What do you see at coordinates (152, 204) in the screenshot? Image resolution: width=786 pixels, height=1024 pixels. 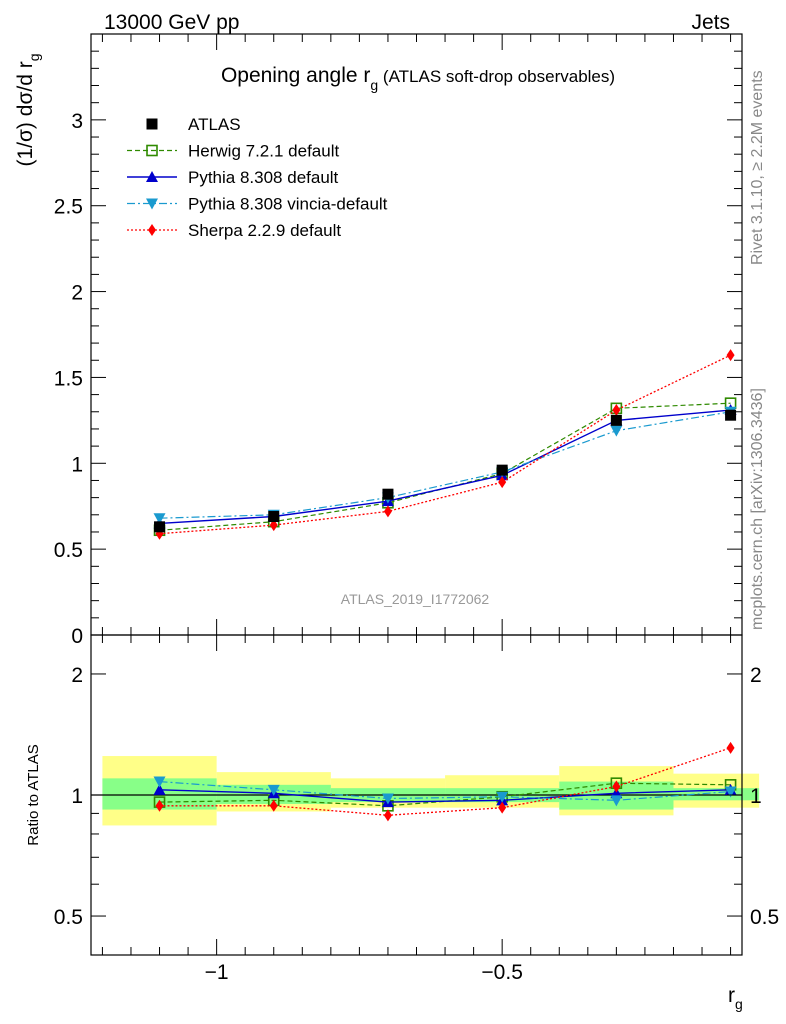 I see `legend-marker-vincia` at bounding box center [152, 204].